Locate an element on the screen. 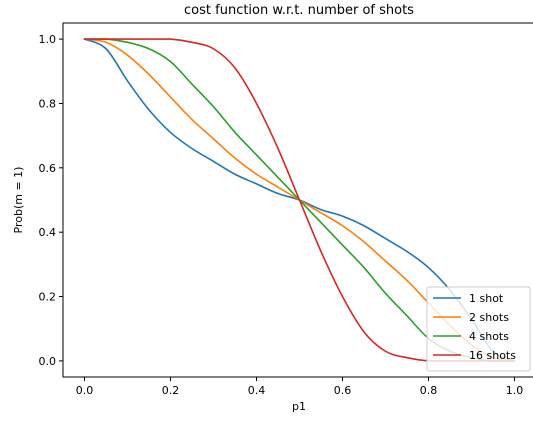 This screenshot has width=533, height=425. legend-box is located at coordinates (478, 329).